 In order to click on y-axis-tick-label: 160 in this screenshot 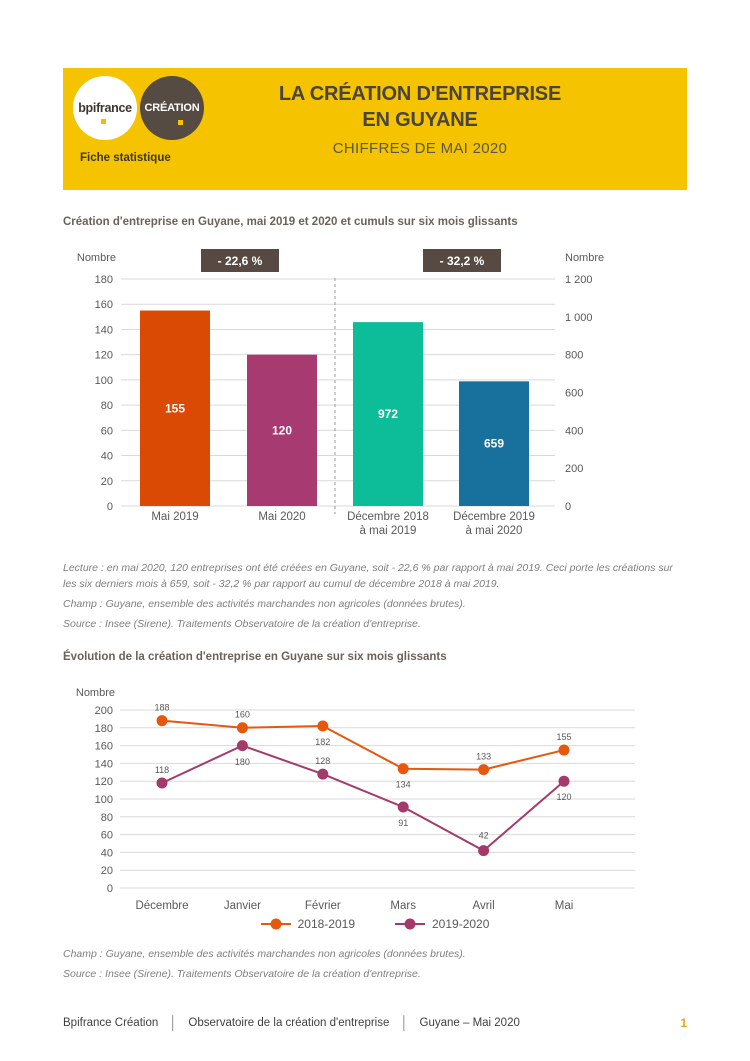, I will do `click(104, 747)`.